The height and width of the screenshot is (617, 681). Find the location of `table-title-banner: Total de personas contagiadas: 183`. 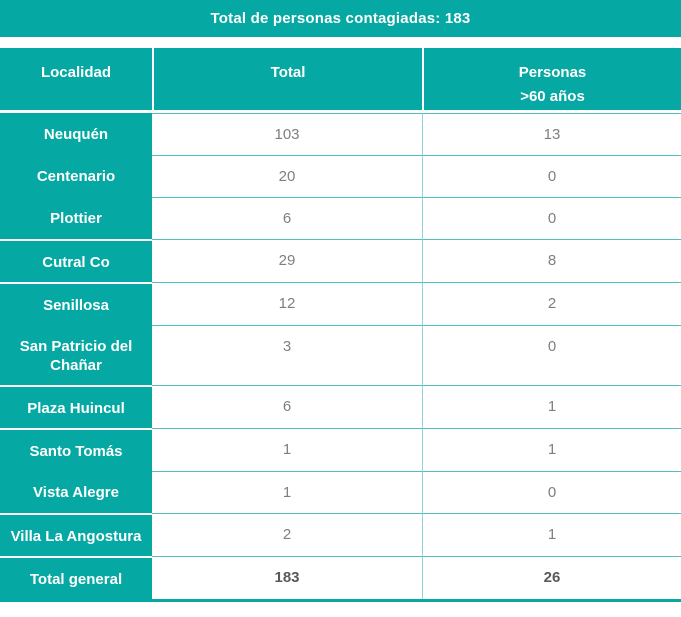

table-title-banner: Total de personas contagiadas: 183 is located at coordinates (340, 18).